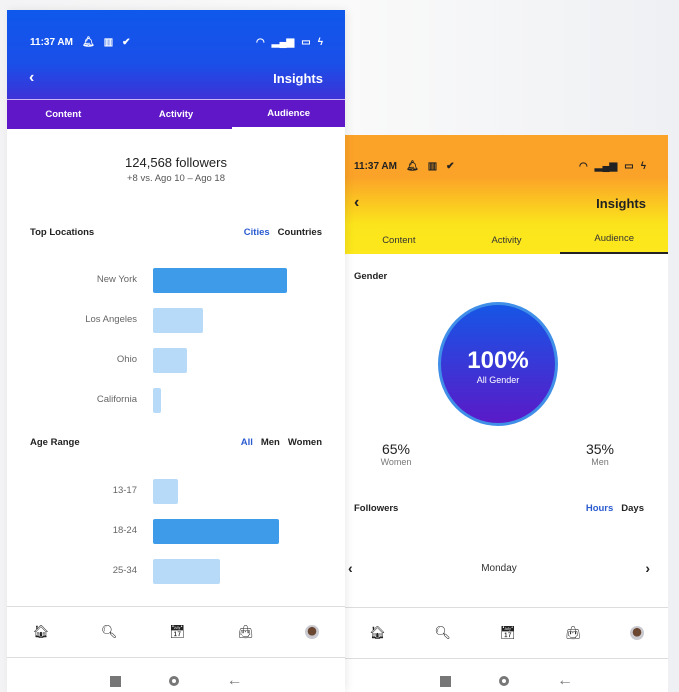 The width and height of the screenshot is (679, 692). What do you see at coordinates (506, 194) in the screenshot?
I see `header-background` at bounding box center [506, 194].